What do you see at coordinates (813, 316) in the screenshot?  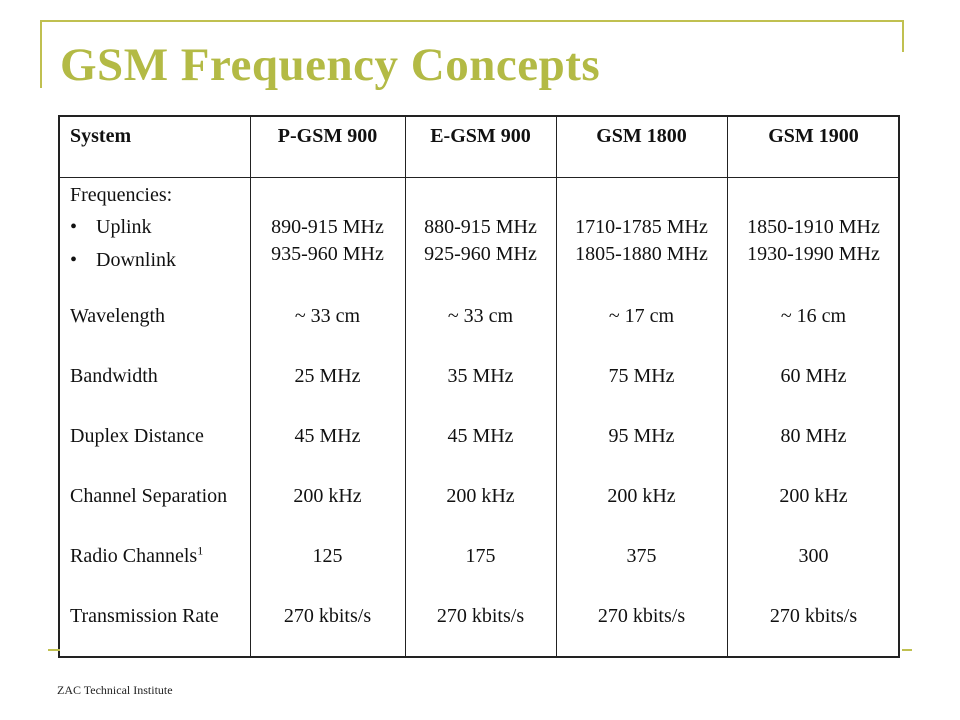 I see `cell-wavelength: ~ 16 cm` at bounding box center [813, 316].